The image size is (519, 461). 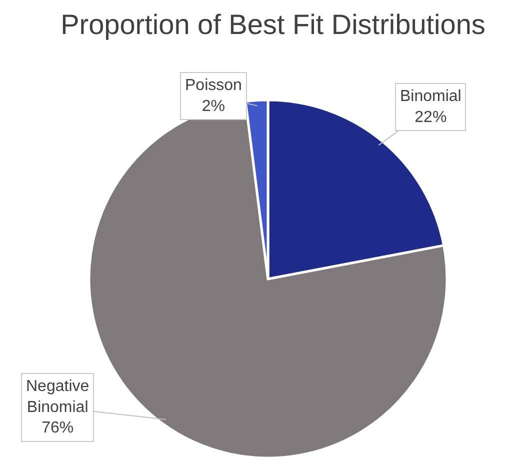 I want to click on slice-label: Binomial, so click(x=431, y=96).